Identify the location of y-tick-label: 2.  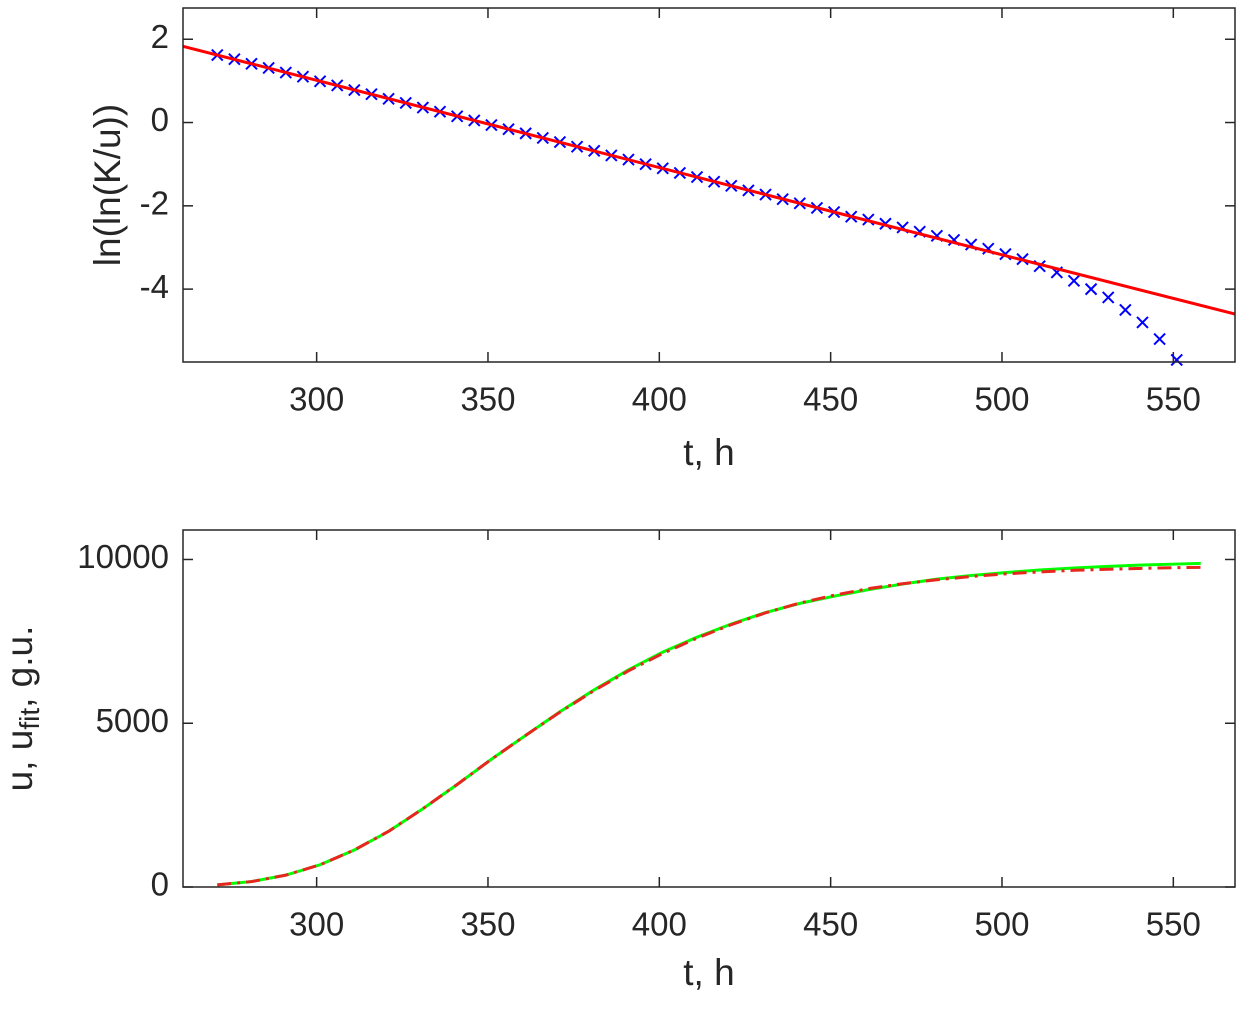
(160, 36).